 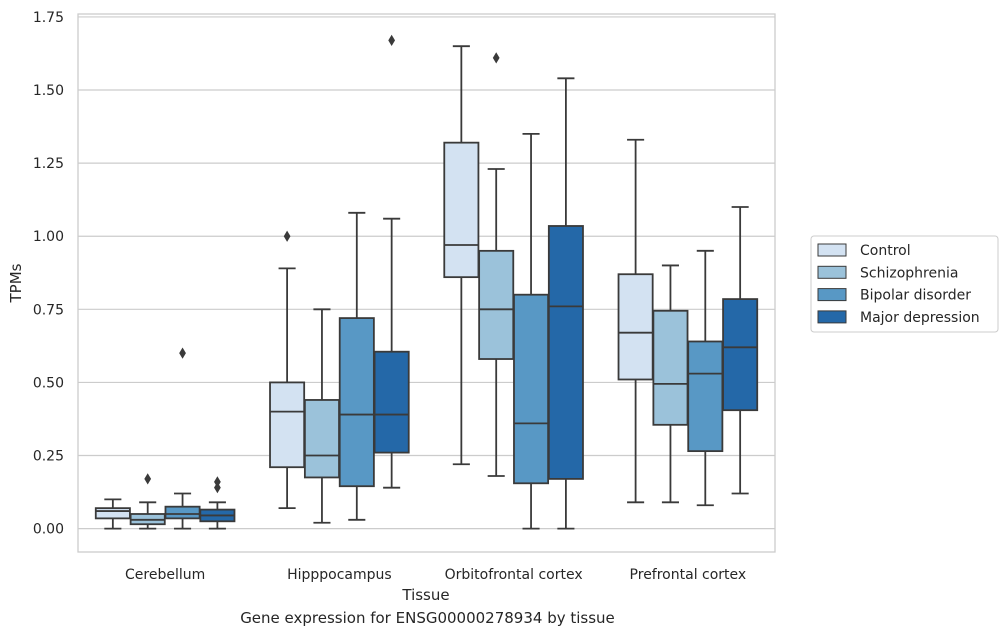 What do you see at coordinates (48, 274) in the screenshot?
I see `y-tick-labels: 0.00 0.25 0.50 0.75 1.00 1.25 1.50 1.75` at bounding box center [48, 274].